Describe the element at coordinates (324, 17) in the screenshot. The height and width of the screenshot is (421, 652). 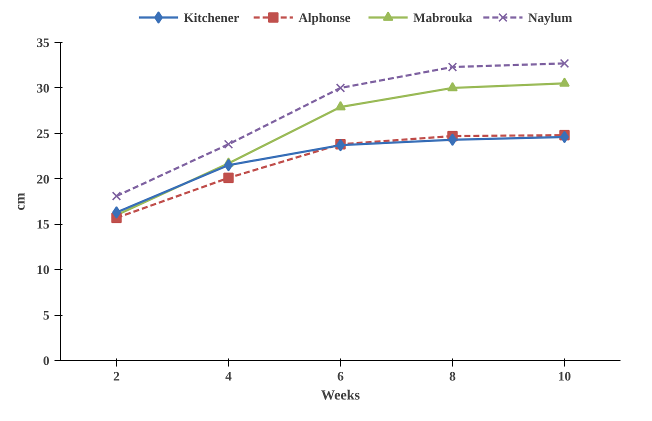
I see `legend-label: Alphonse` at that location.